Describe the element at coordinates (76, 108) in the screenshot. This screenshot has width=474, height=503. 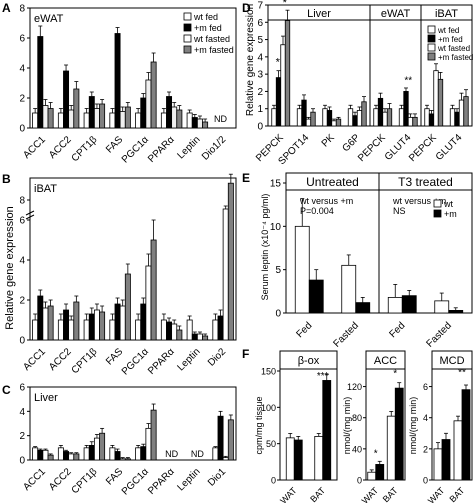
I see `panel-a-bar-s3-c1` at that location.